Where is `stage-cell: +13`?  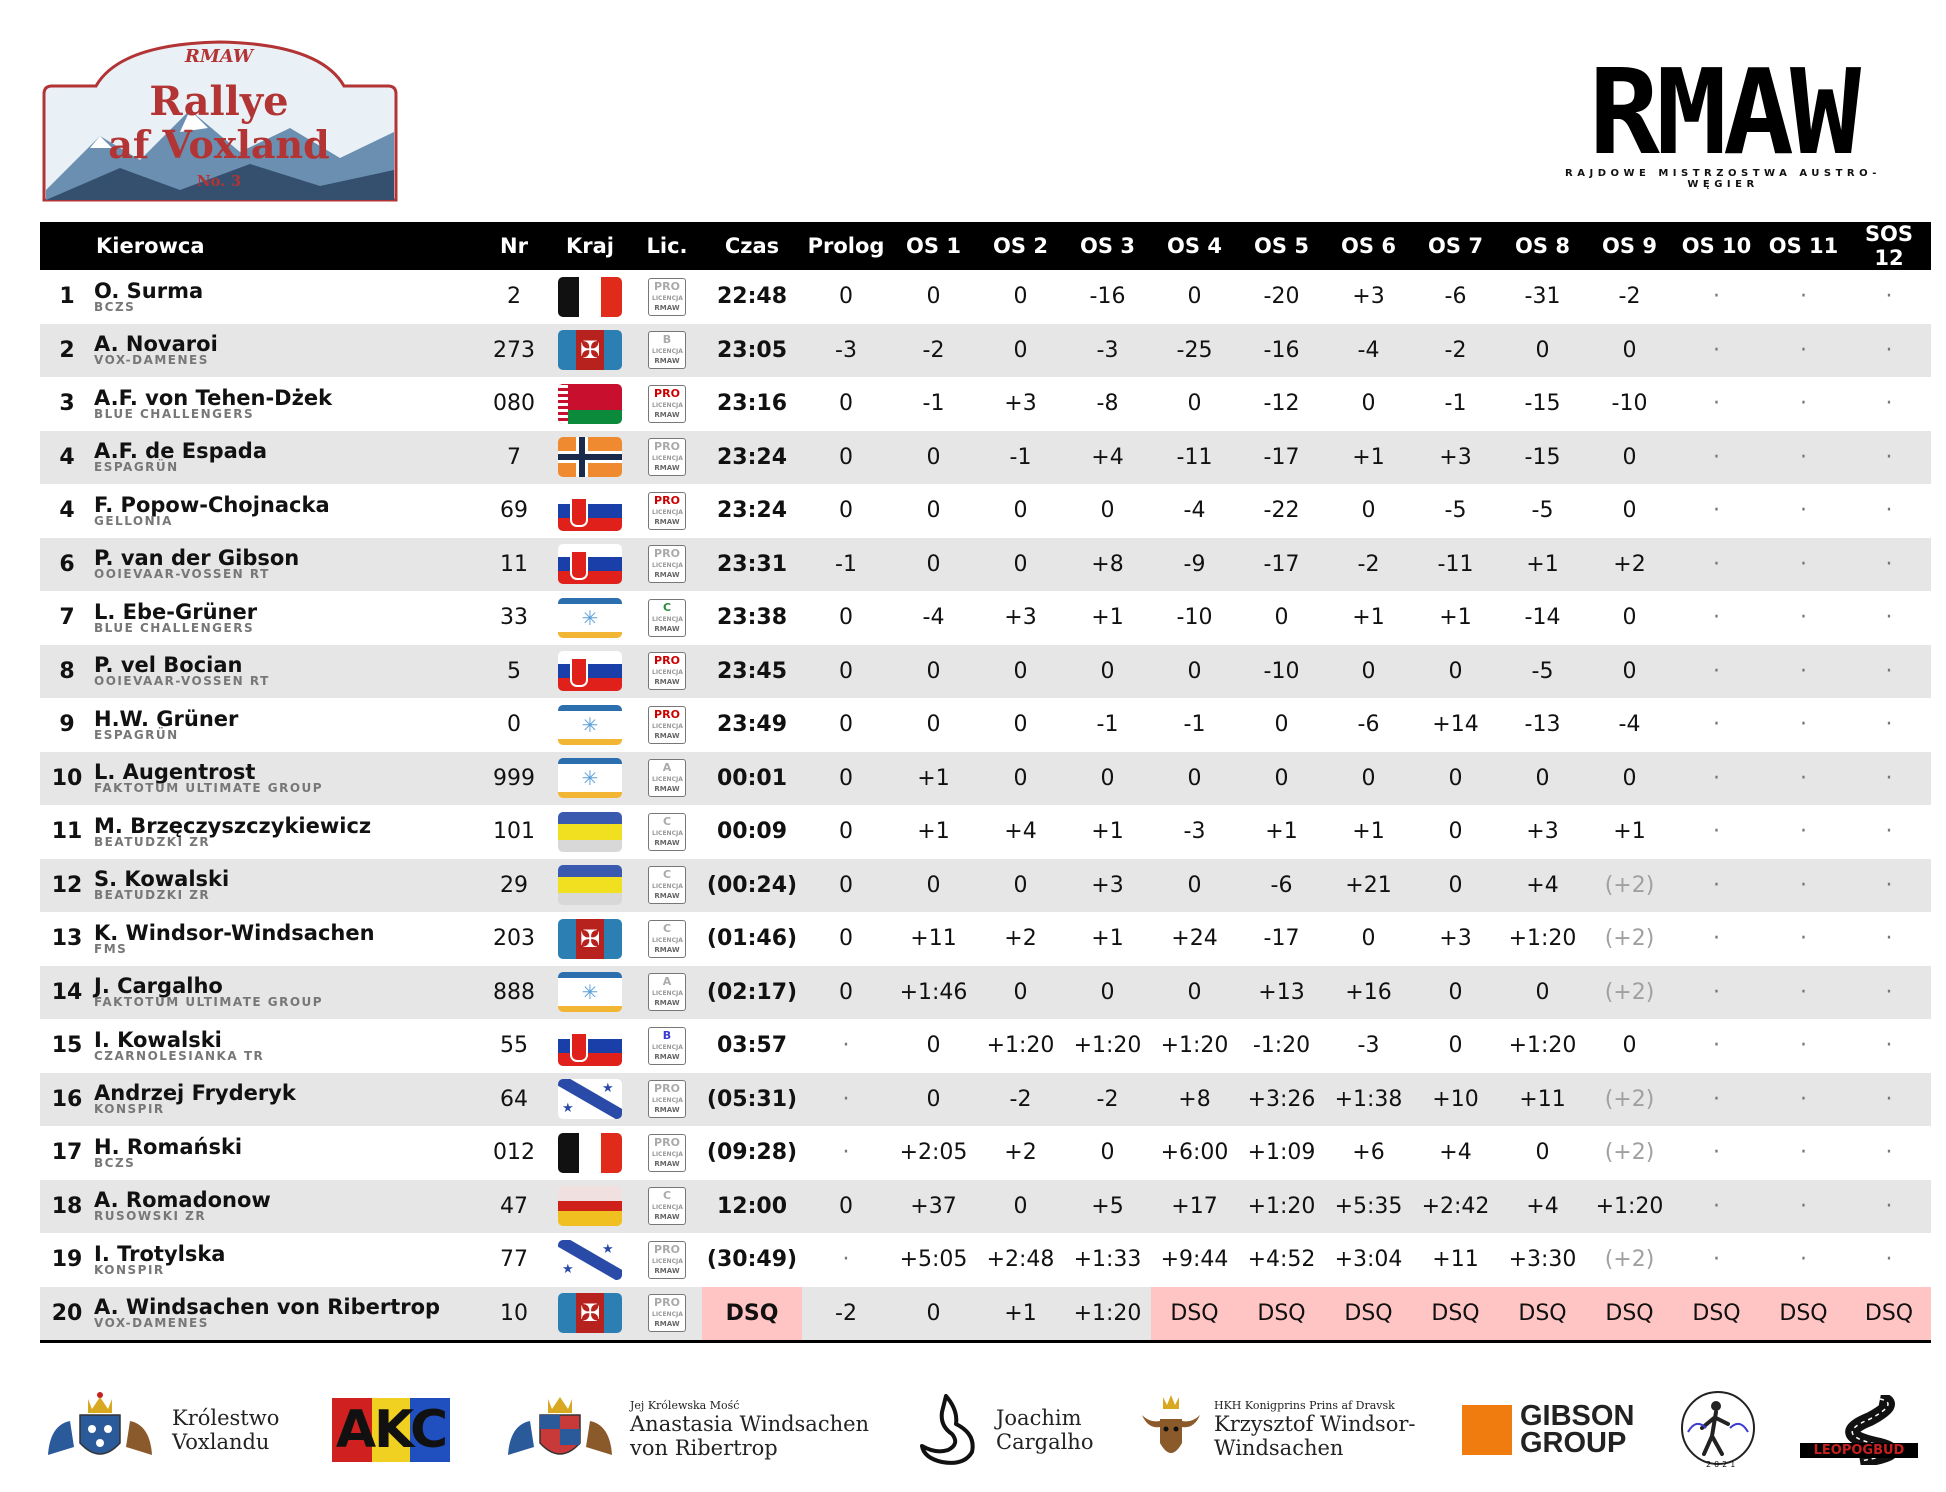 stage-cell: +13 is located at coordinates (1281, 992).